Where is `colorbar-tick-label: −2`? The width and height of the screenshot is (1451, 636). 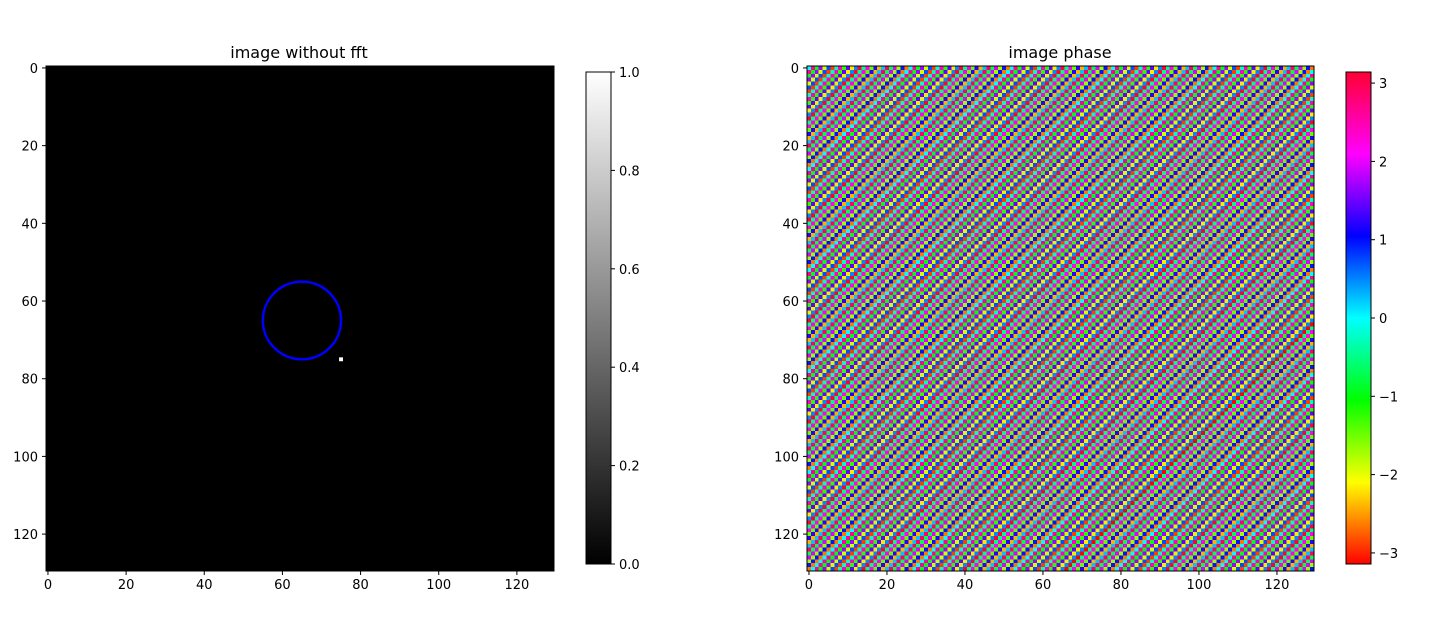
colorbar-tick-label: −2 is located at coordinates (1388, 476).